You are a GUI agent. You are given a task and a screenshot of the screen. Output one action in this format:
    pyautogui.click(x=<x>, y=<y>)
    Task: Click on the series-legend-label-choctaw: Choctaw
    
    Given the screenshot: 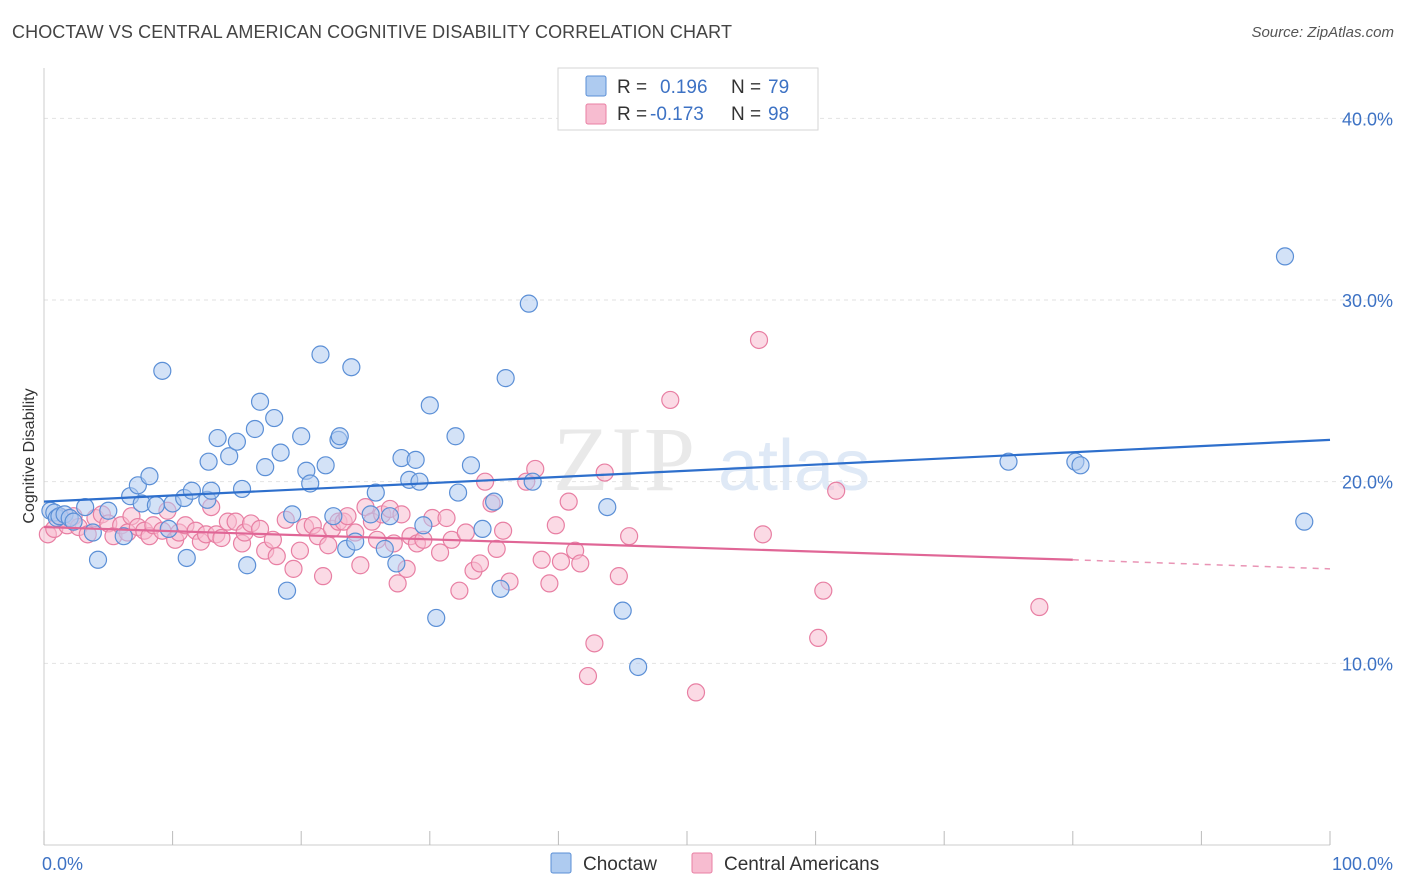 What is the action you would take?
    pyautogui.click(x=620, y=864)
    